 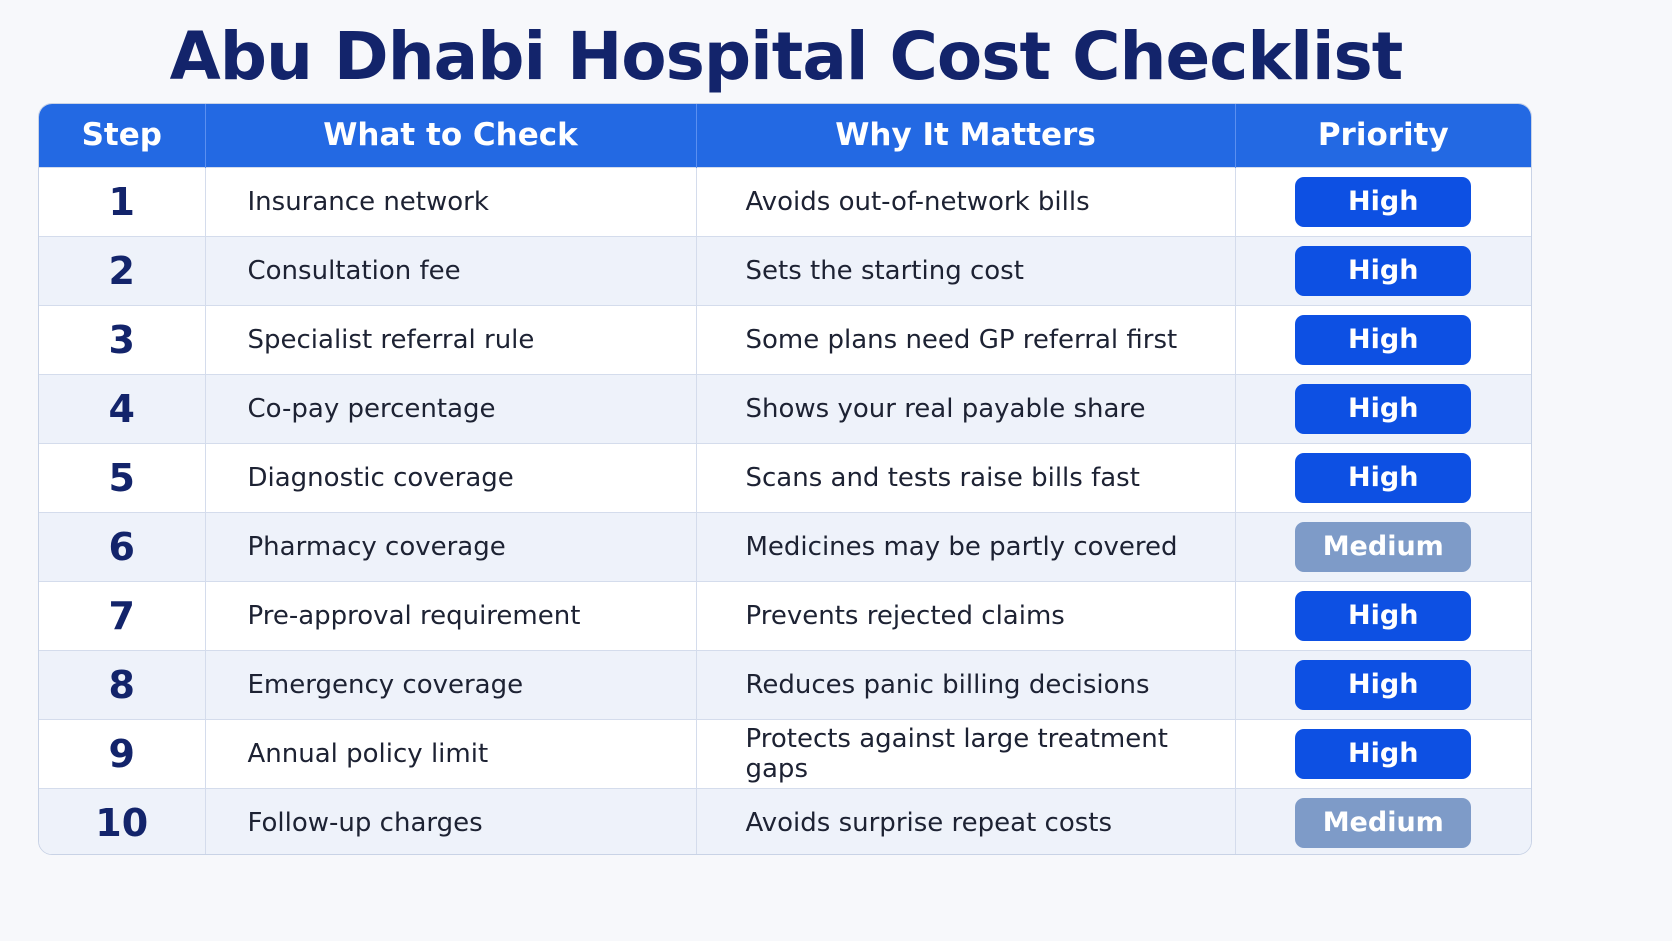 What do you see at coordinates (451, 615) in the screenshot?
I see `what-to-check-cell: Pre-approval requirement` at bounding box center [451, 615].